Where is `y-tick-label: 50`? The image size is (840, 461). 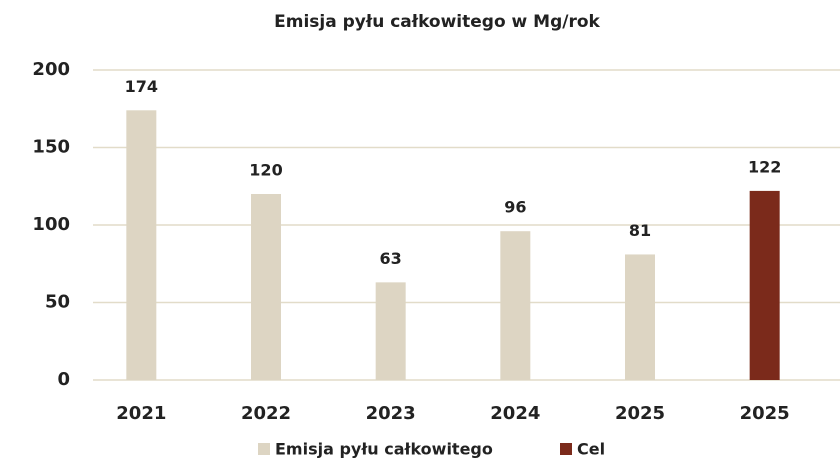 y-tick-label: 50 is located at coordinates (57, 302).